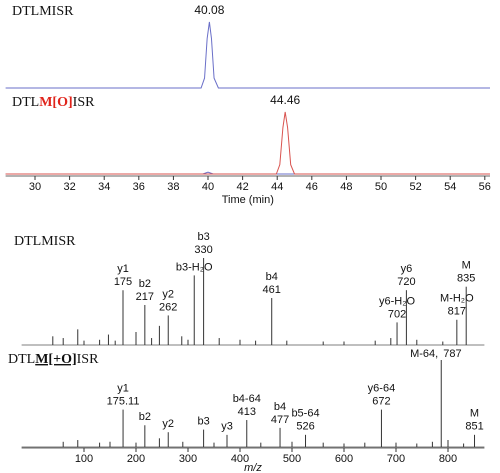  Describe the element at coordinates (397, 301) in the screenshot. I see `ion-label: y6-H₂O` at that location.